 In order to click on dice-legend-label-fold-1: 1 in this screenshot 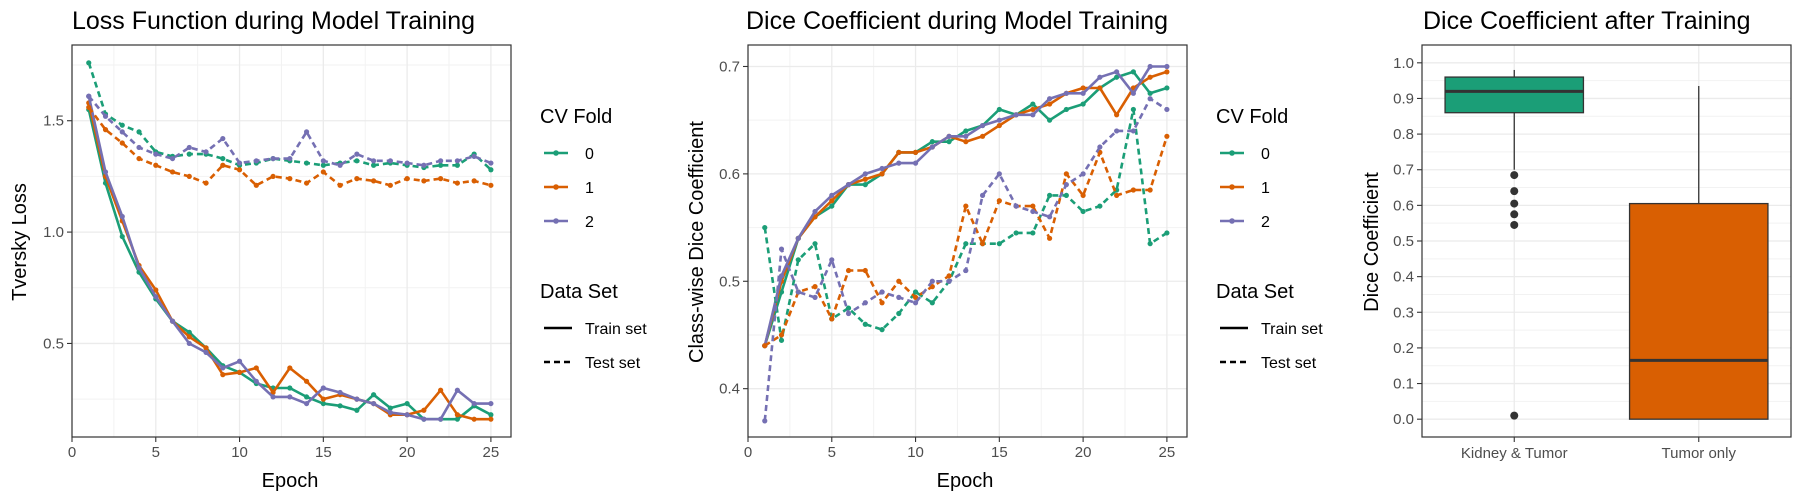, I will do `click(1265, 188)`.